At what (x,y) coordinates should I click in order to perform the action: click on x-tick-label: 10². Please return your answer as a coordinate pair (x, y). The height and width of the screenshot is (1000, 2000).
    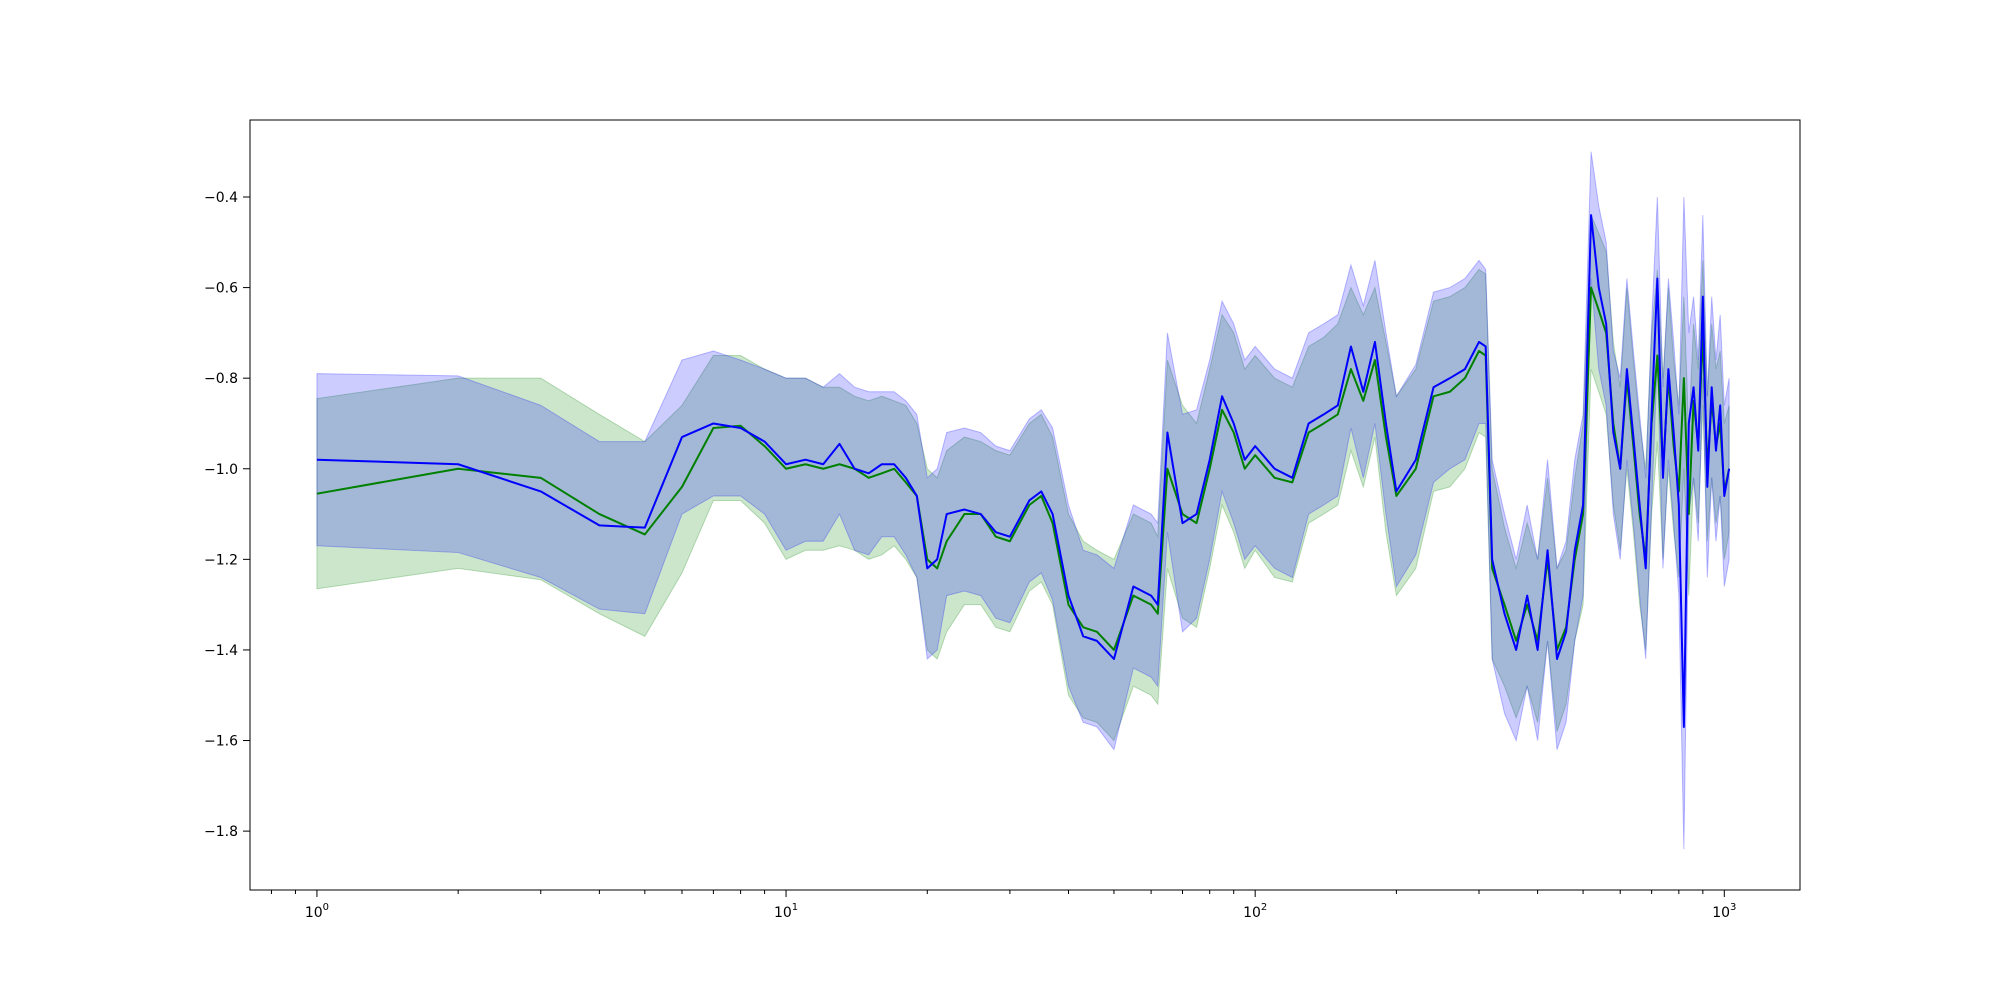
    Looking at the image, I should click on (1255, 911).